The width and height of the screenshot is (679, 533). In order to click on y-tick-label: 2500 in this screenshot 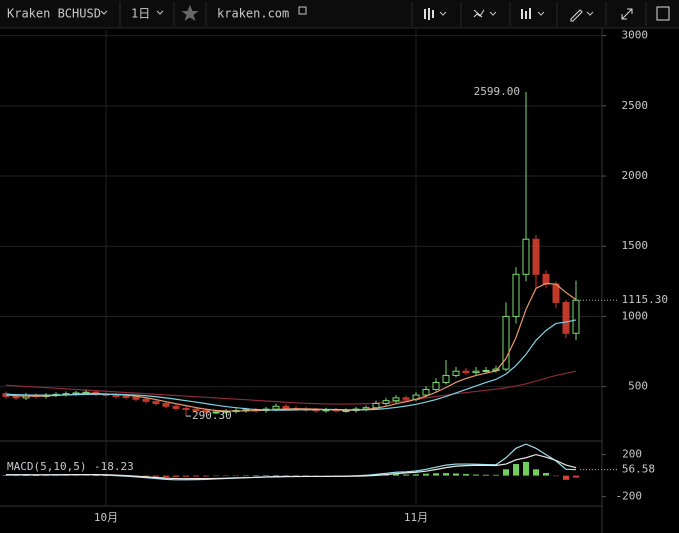, I will do `click(635, 105)`.